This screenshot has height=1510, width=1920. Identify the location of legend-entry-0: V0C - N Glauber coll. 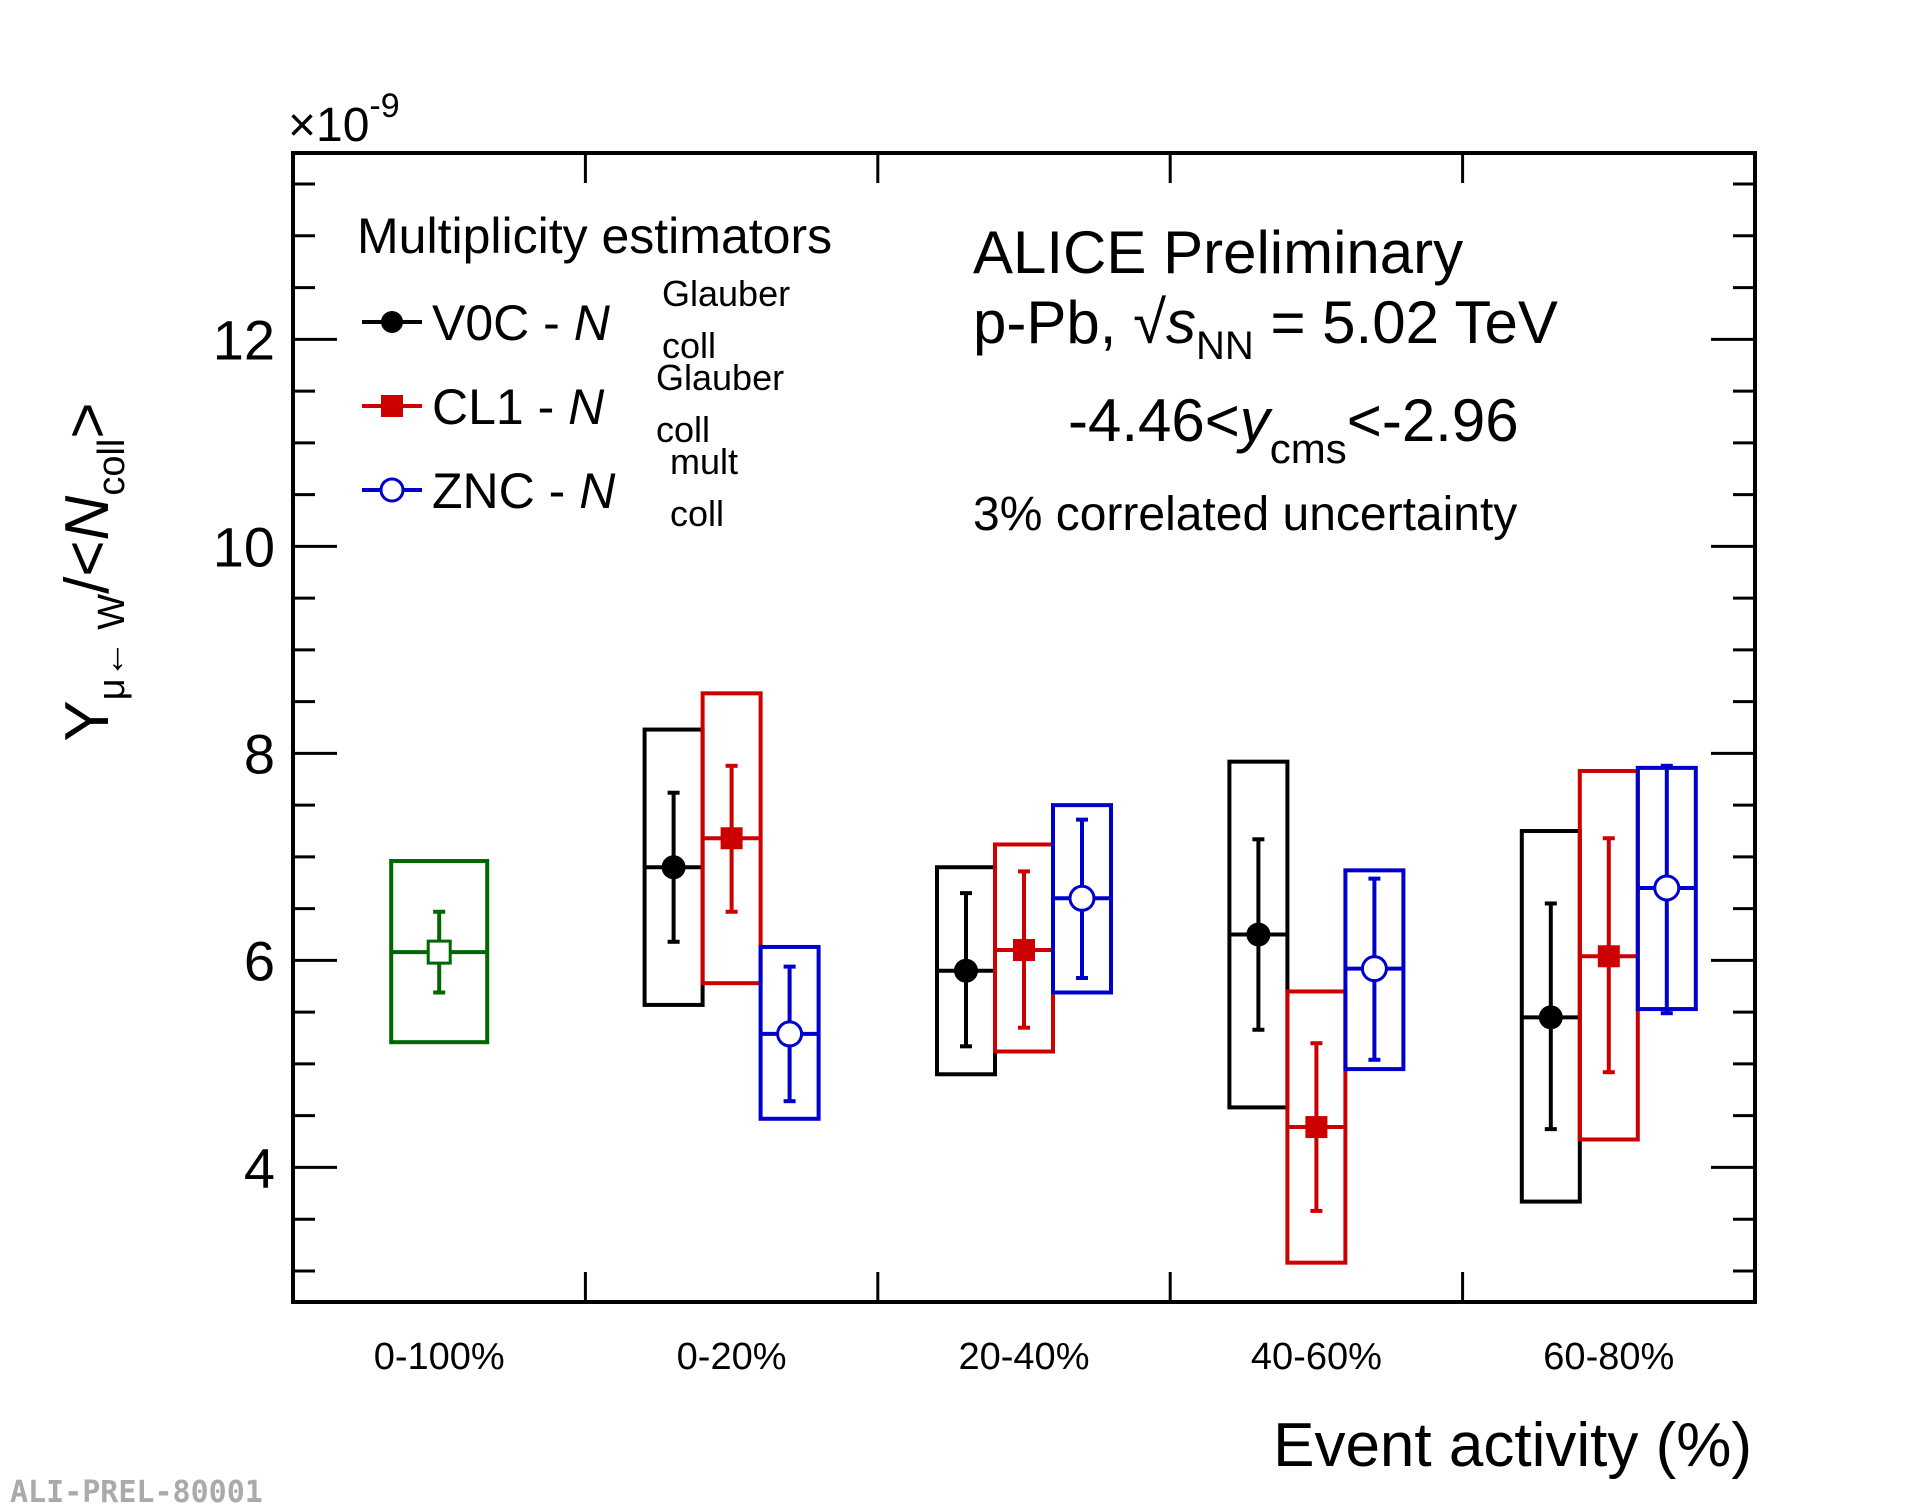
(576, 319).